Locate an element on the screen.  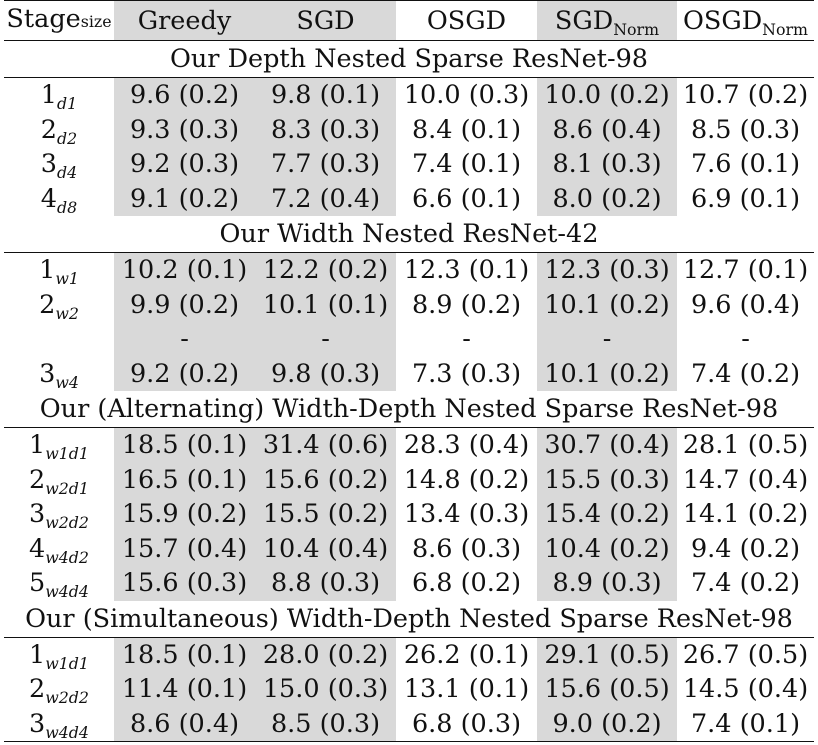
stage-cell: 4w4d2 is located at coordinates (59, 550).